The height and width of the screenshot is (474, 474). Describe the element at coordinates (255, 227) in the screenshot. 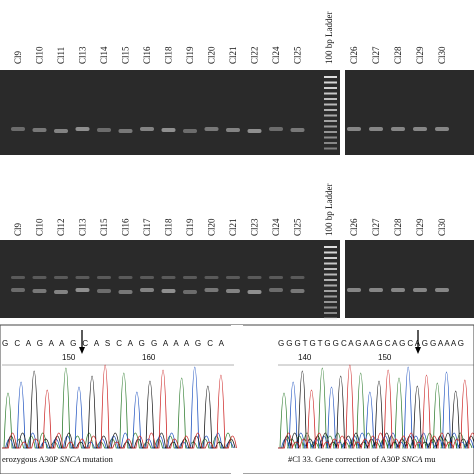

I see `lane-label: Cl23` at that location.